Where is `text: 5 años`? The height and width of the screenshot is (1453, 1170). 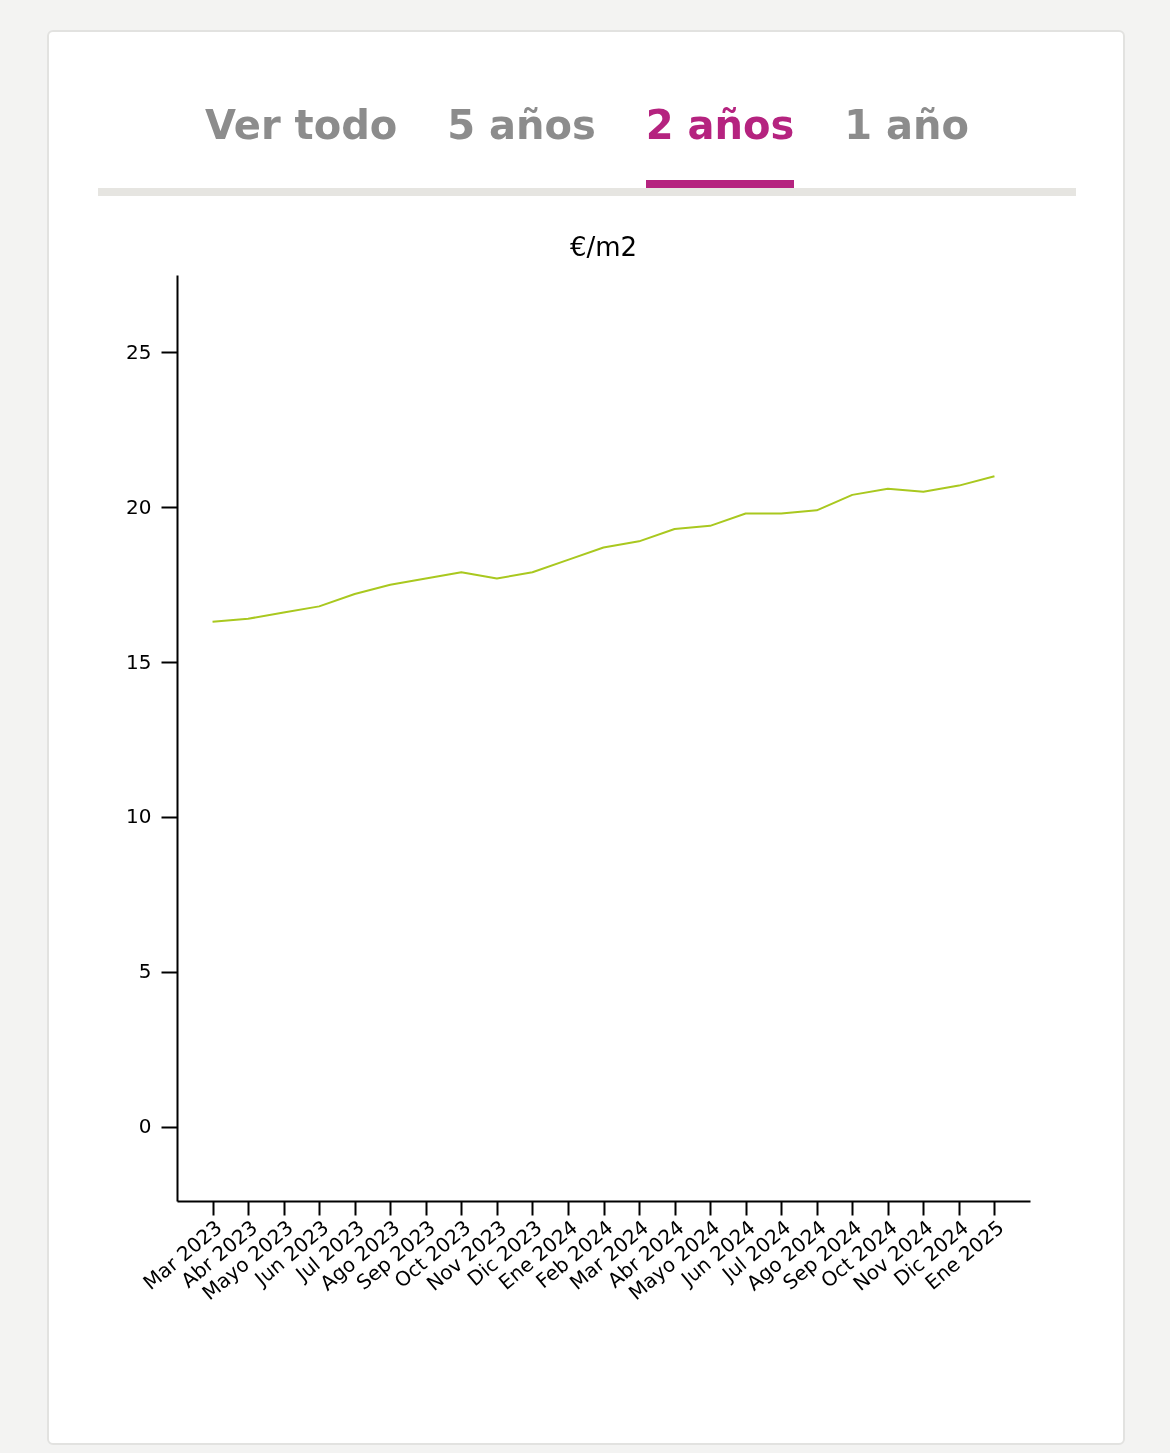 text: 5 años is located at coordinates (521, 126).